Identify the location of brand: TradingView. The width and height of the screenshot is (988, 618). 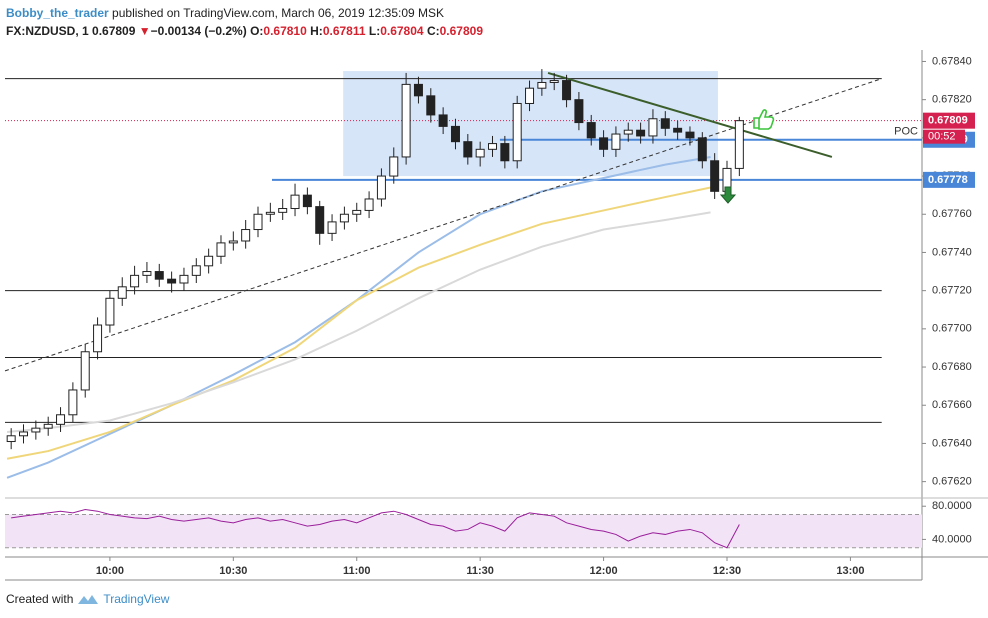
(136, 599).